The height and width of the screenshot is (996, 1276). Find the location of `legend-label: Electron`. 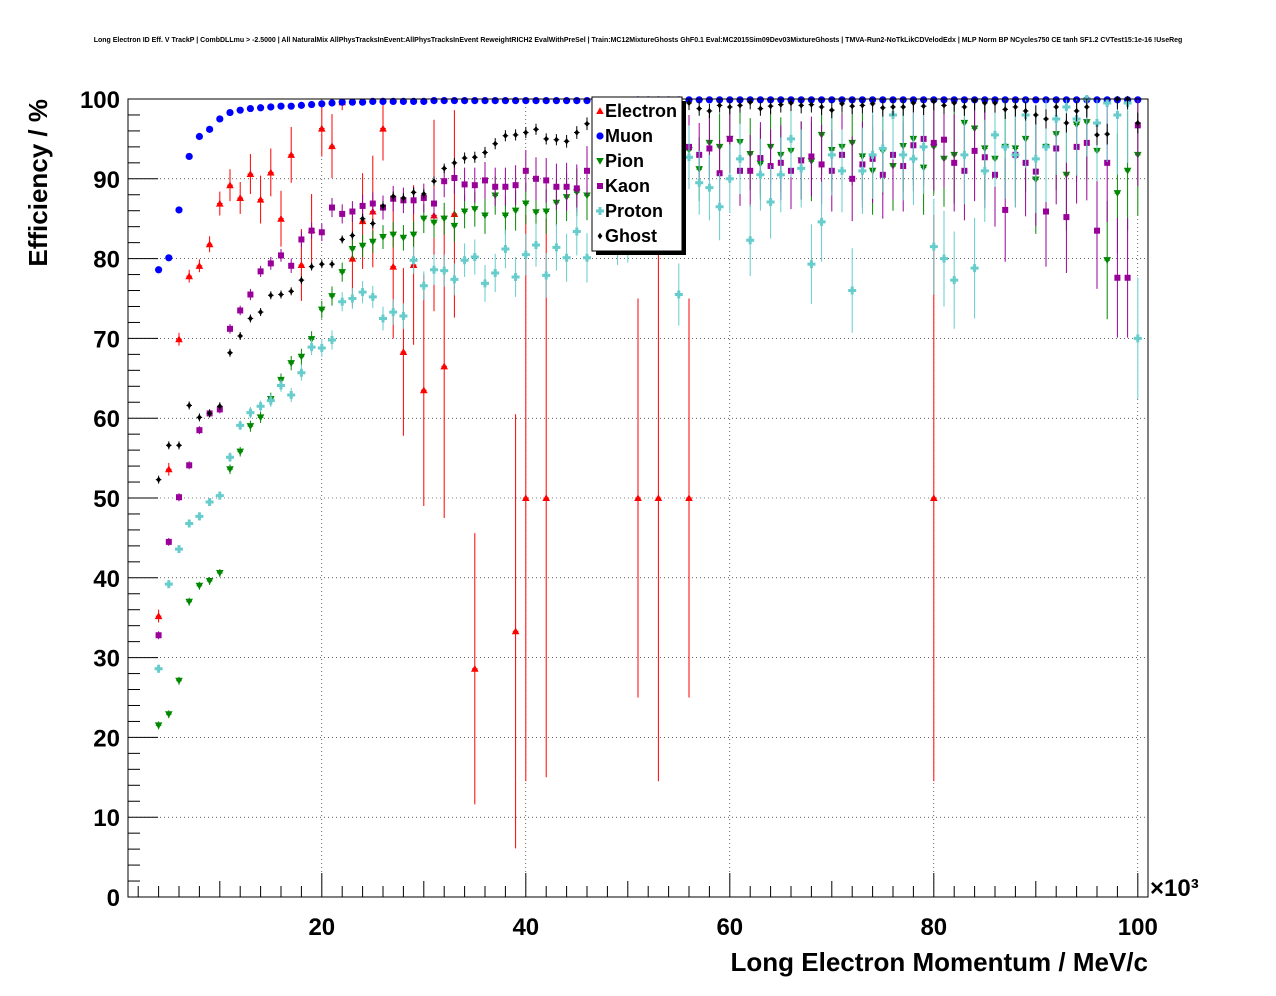

legend-label: Electron is located at coordinates (641, 111).